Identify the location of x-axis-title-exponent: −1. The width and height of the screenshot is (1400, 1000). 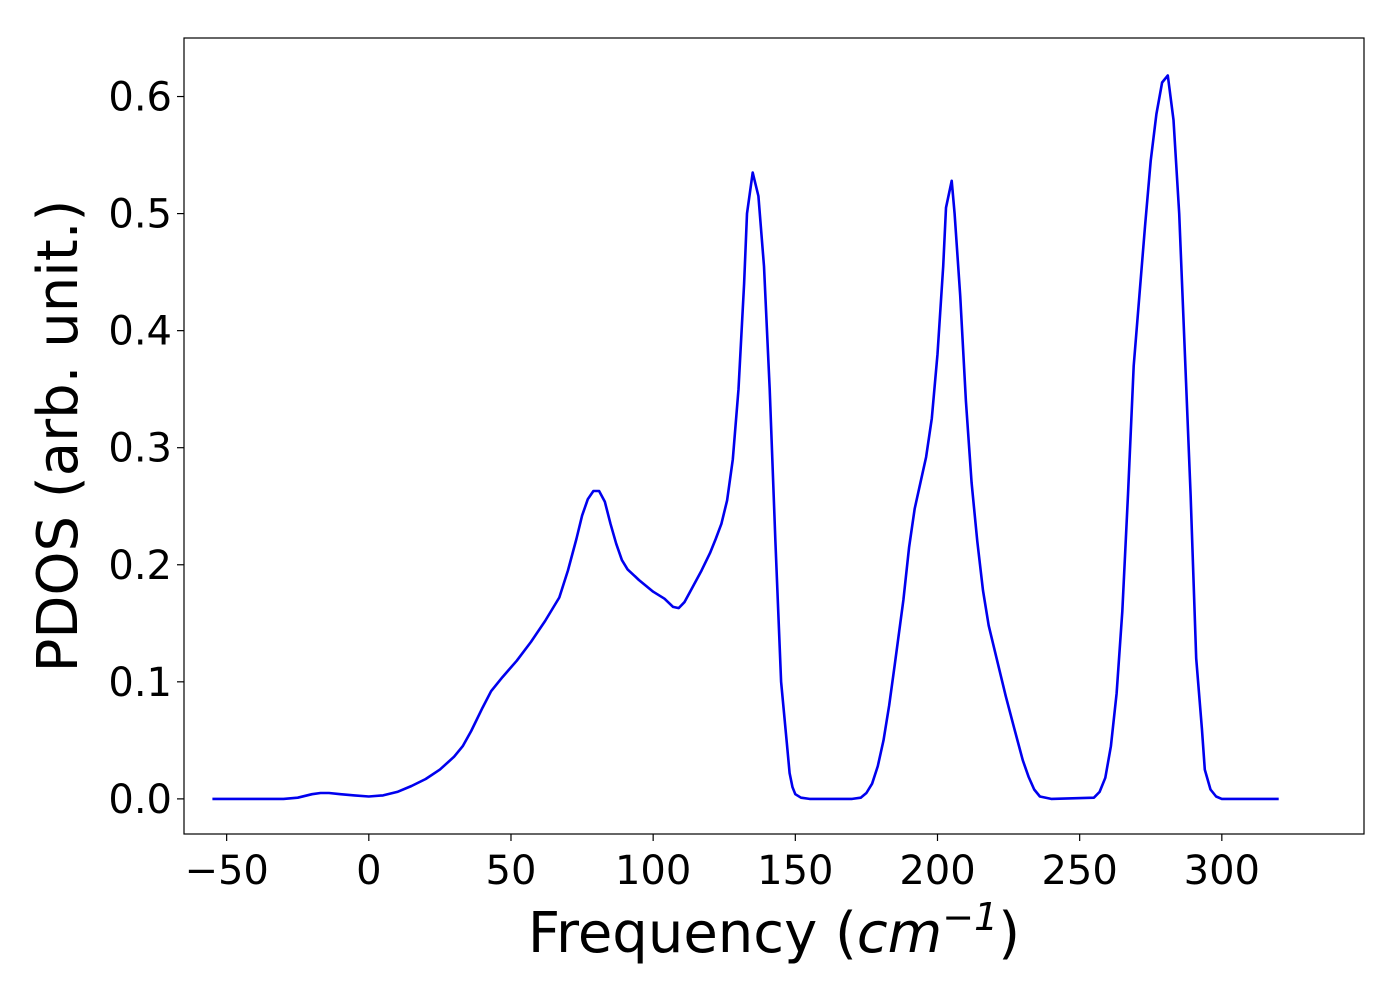
(970, 917).